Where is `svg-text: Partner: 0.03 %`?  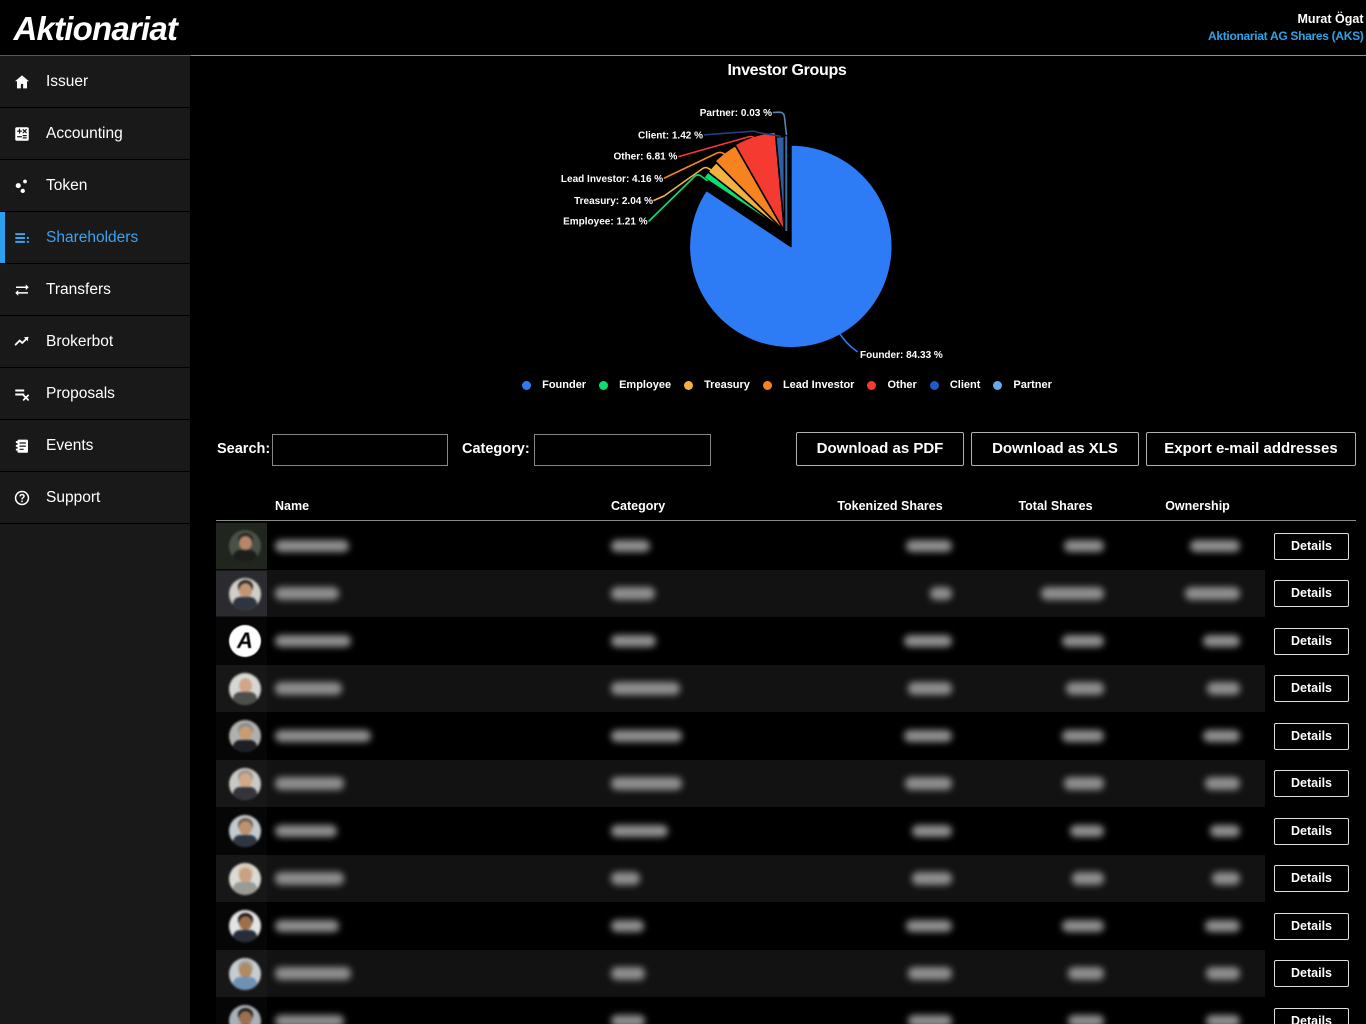 svg-text: Partner: 0.03 % is located at coordinates (736, 113).